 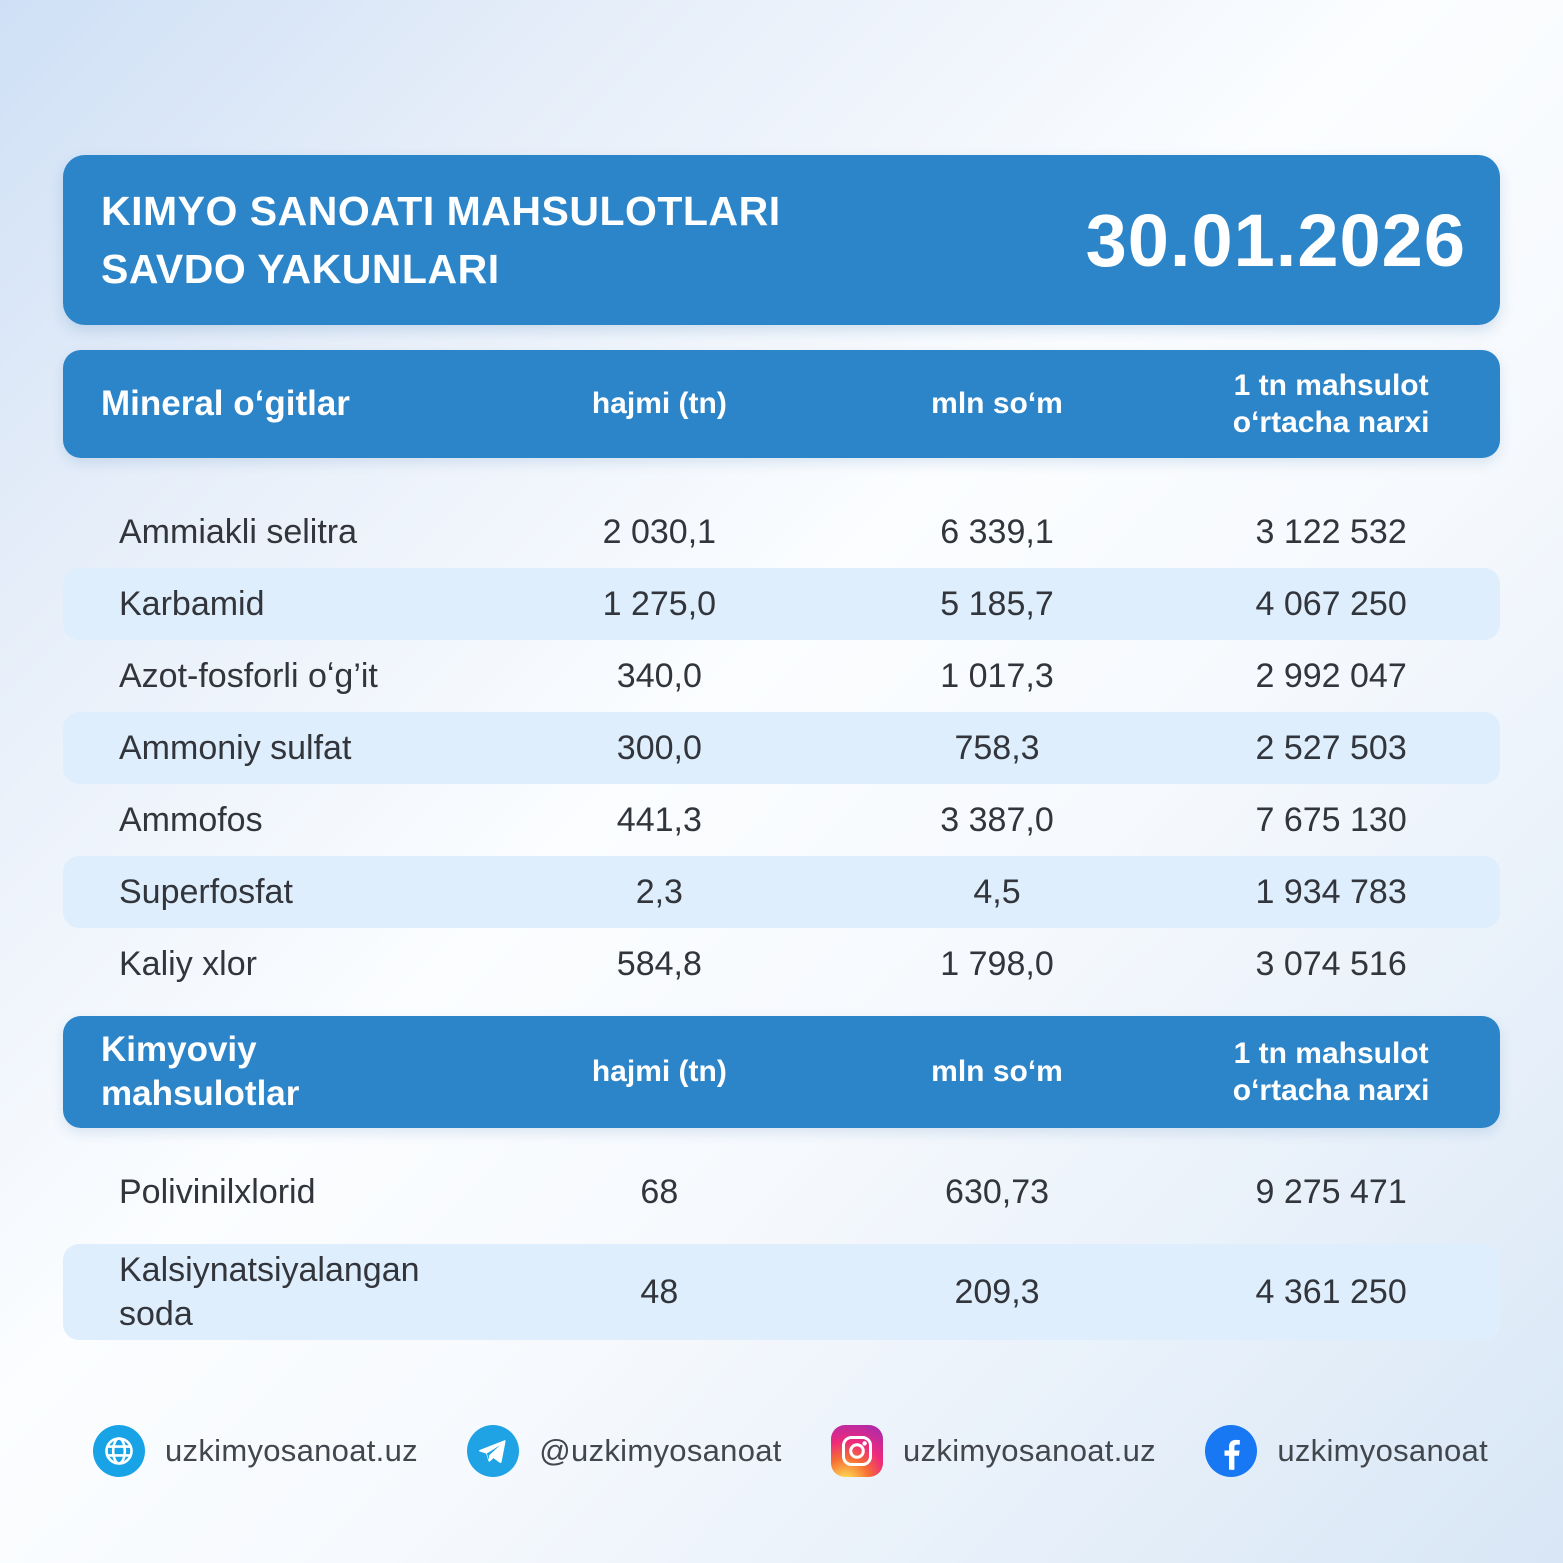 I want to click on amount-value: 758,3, so click(x=997, y=747).